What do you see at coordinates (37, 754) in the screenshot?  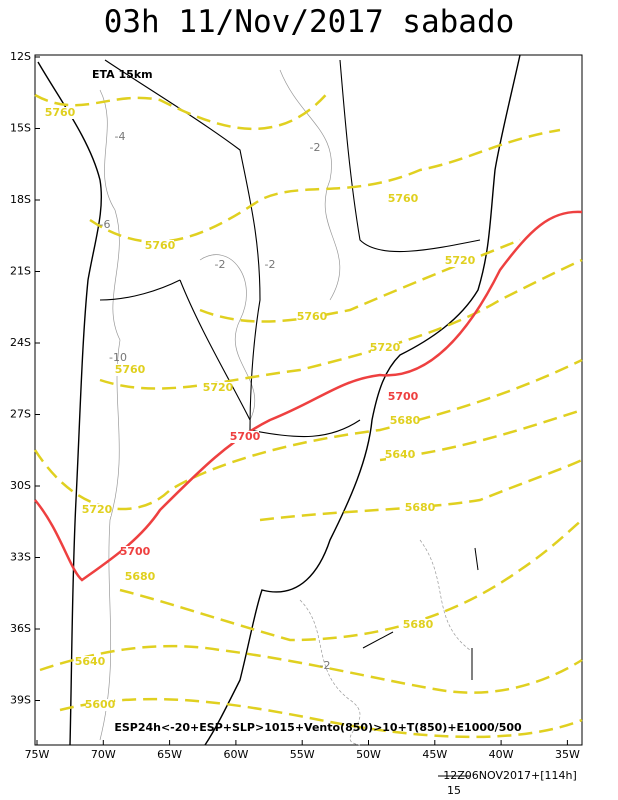 I see `lon-label: 75W` at bounding box center [37, 754].